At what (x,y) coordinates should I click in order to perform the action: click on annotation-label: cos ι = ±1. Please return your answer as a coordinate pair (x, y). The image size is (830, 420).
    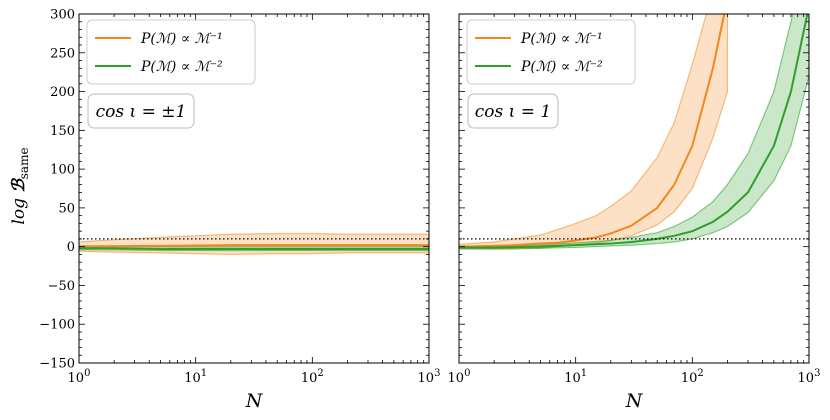
    Looking at the image, I should click on (141, 112).